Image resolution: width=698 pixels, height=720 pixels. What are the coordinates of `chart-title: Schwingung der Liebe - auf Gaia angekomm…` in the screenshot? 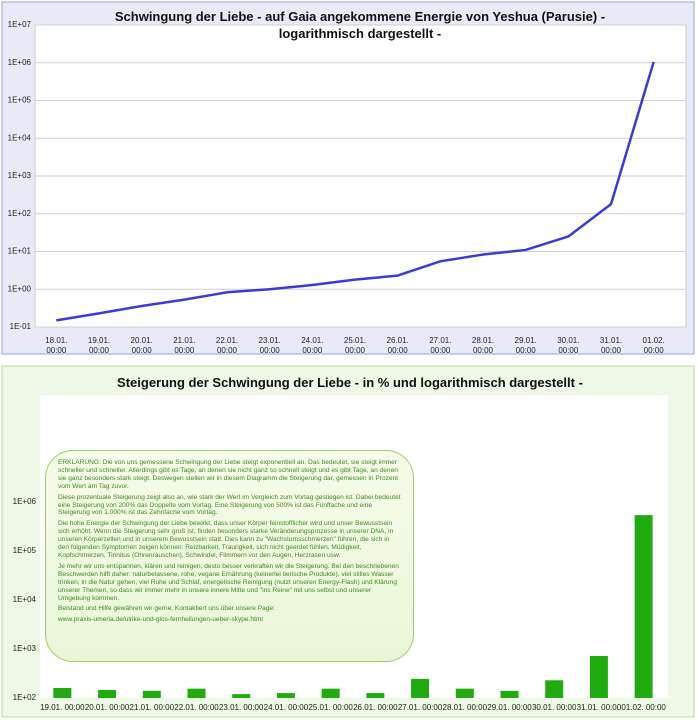 It's located at (360, 25).